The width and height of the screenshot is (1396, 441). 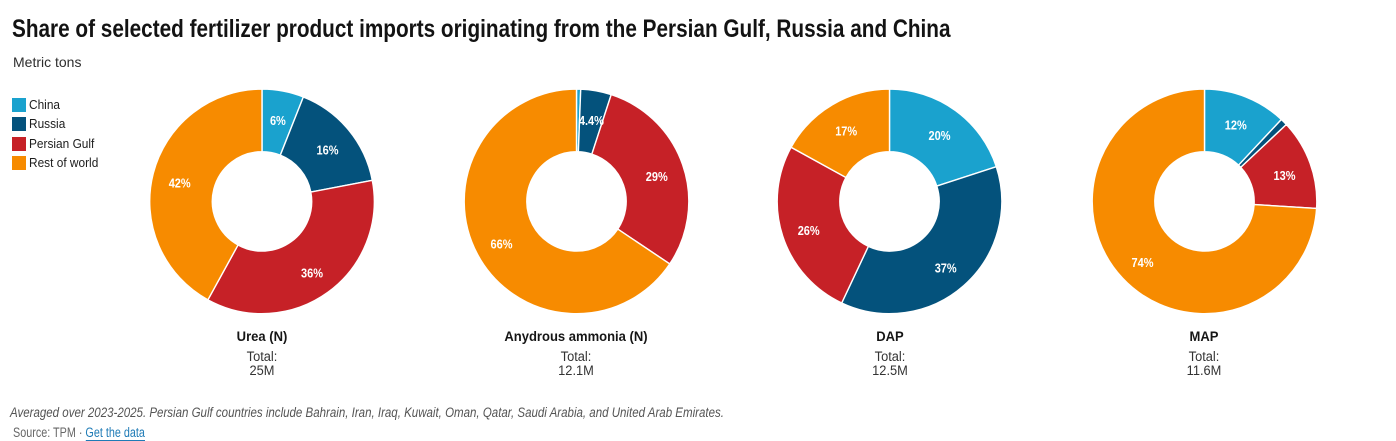 I want to click on svg-text: 74%, so click(x=1143, y=263).